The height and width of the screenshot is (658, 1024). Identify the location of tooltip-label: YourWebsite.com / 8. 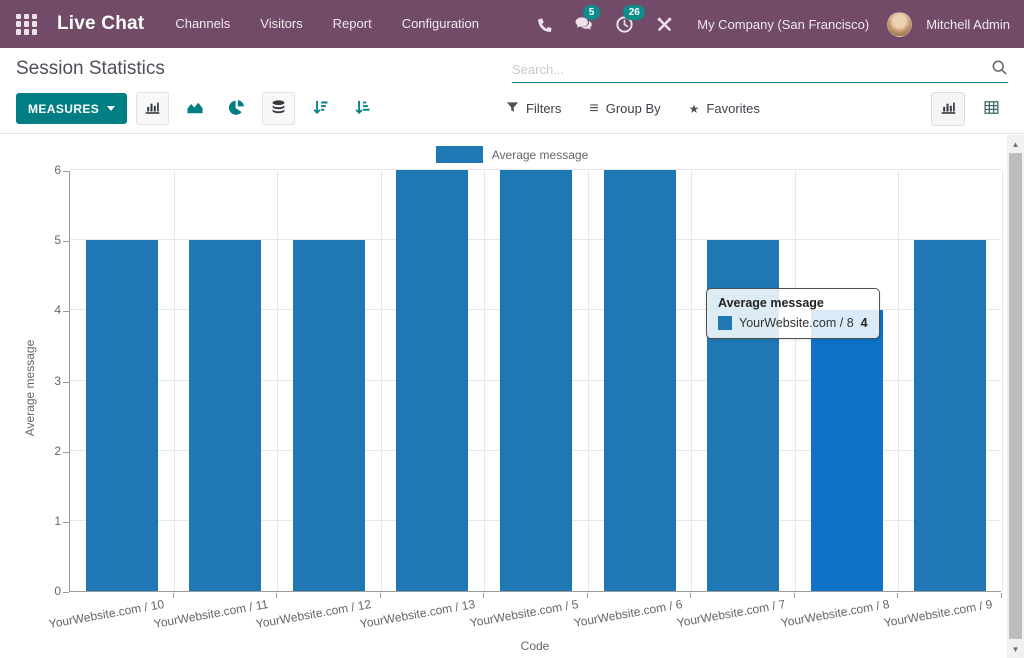
(796, 323).